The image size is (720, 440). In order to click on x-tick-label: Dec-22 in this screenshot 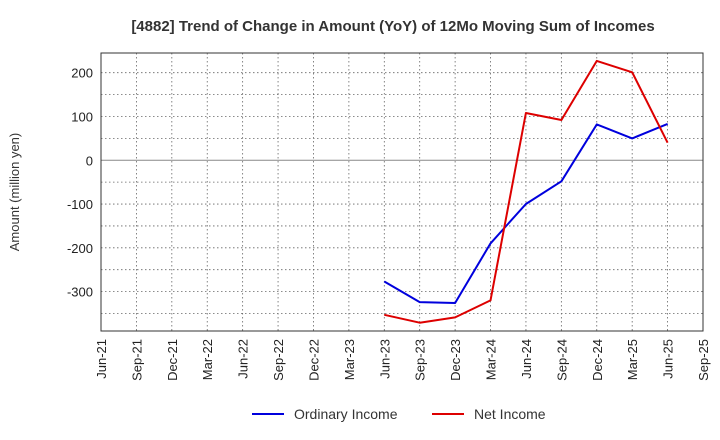, I will do `click(313, 360)`.